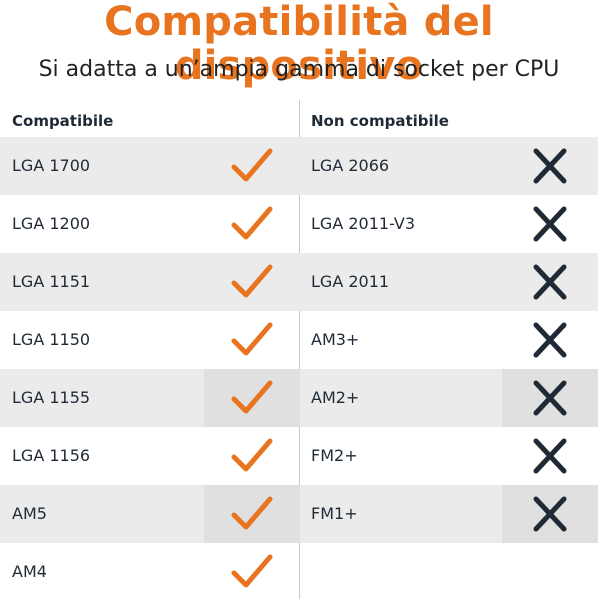 Image resolution: width=598 pixels, height=601 pixels. What do you see at coordinates (150, 572) in the screenshot?
I see `list-item: AM4` at bounding box center [150, 572].